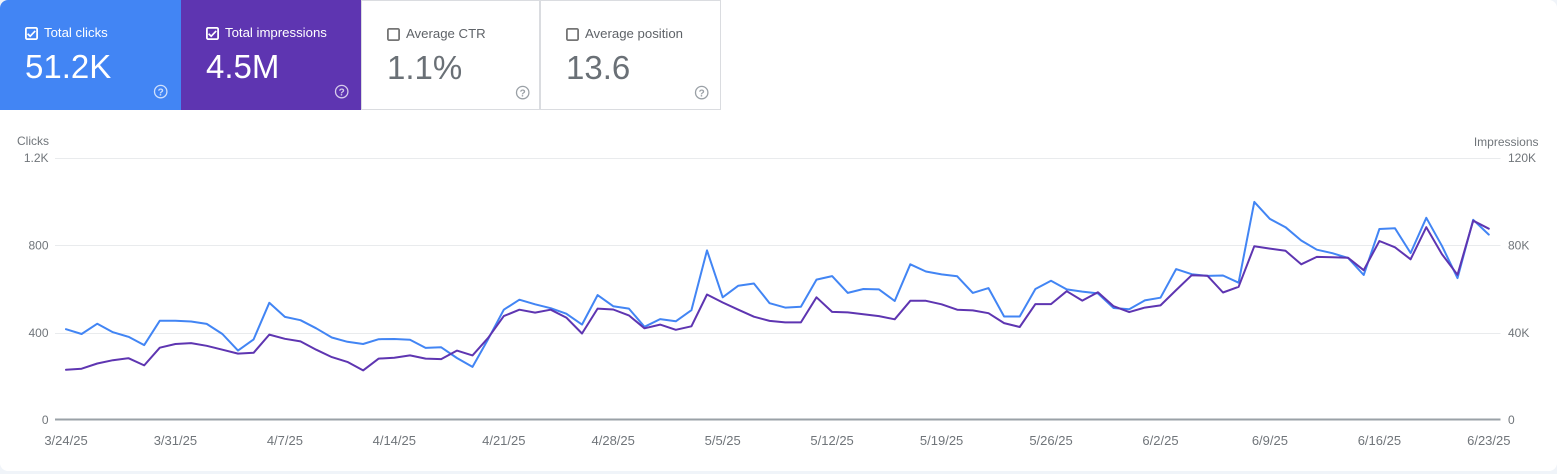 The width and height of the screenshot is (1557, 474). Describe the element at coordinates (613, 440) in the screenshot. I see `svg-text: 4/28/25` at that location.